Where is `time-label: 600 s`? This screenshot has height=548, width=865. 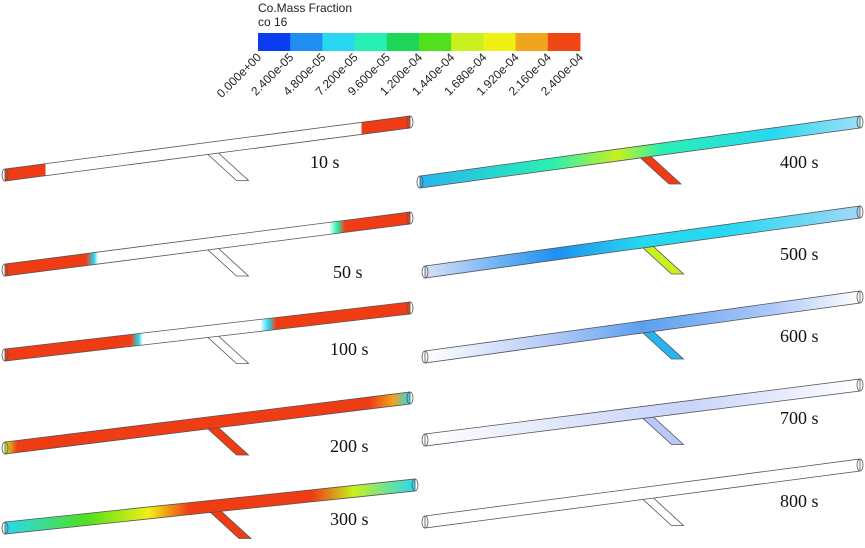
time-label: 600 s is located at coordinates (799, 336).